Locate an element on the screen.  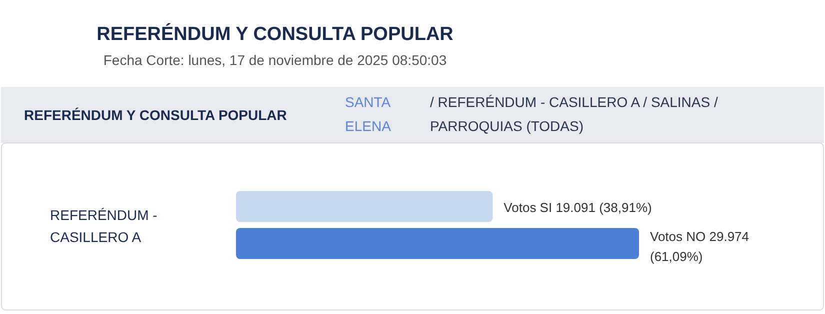
data-label: Votos SI 19.091 (38,91%) is located at coordinates (578, 207).